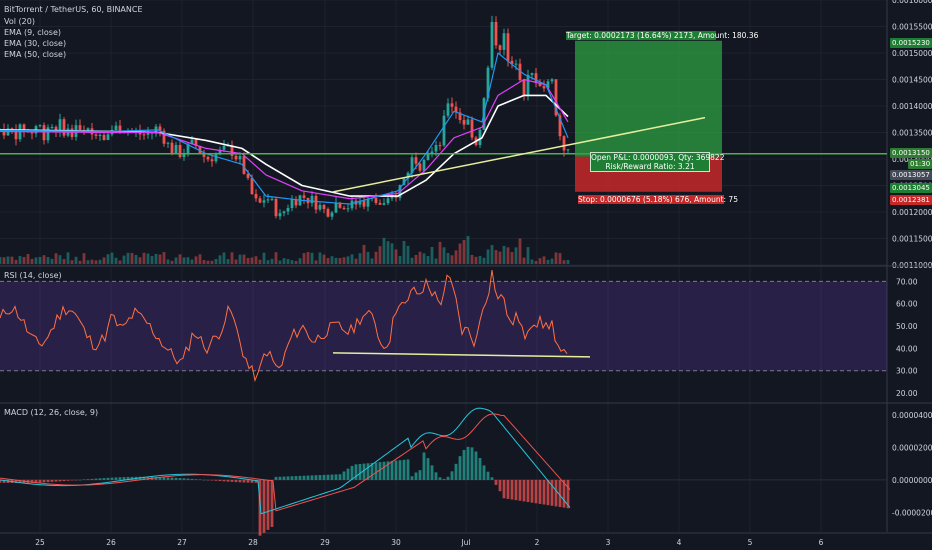  What do you see at coordinates (32, 32) in the screenshot?
I see `indicator-ema9: EMA (9, close)` at bounding box center [32, 32].